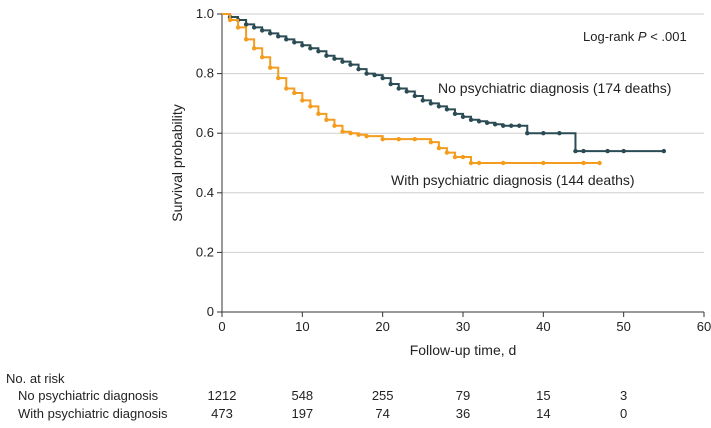  What do you see at coordinates (463, 326) in the screenshot?
I see `x-tick-label: 30` at bounding box center [463, 326].